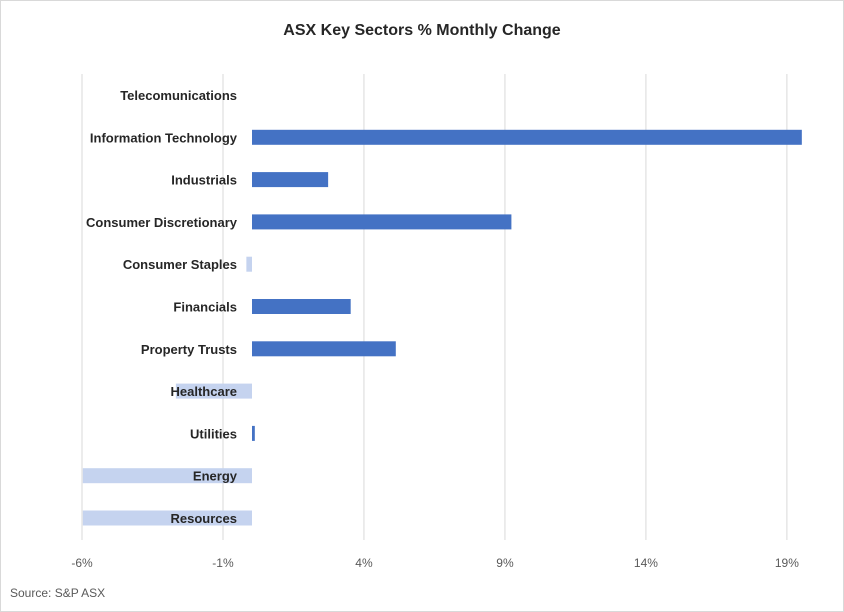 This screenshot has width=844, height=612. Describe the element at coordinates (215, 476) in the screenshot. I see `category-label: Energy` at that location.